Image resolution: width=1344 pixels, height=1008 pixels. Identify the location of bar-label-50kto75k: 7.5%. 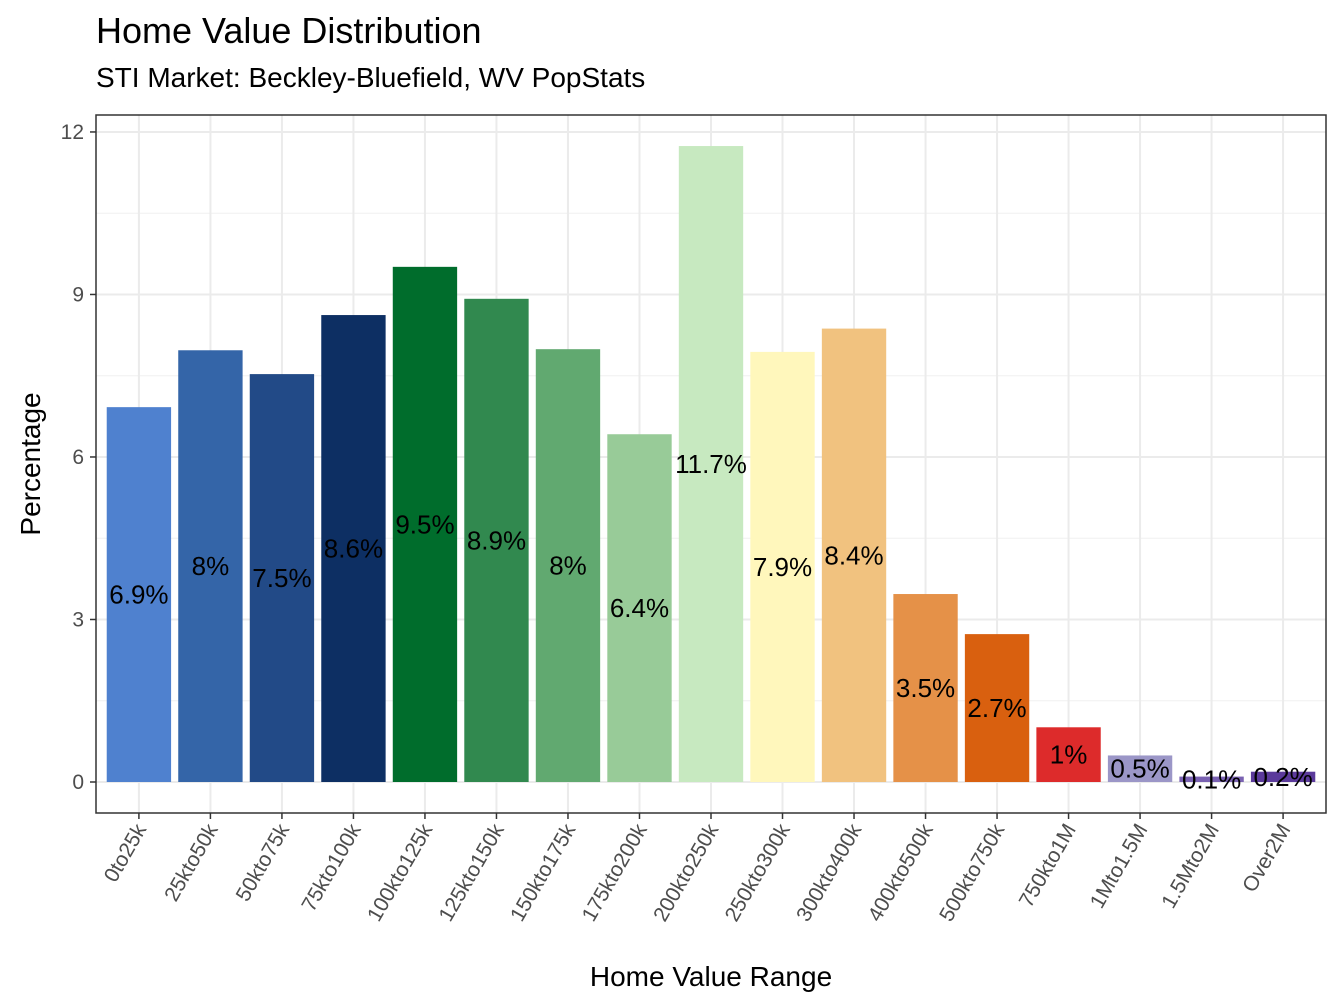
(281, 578).